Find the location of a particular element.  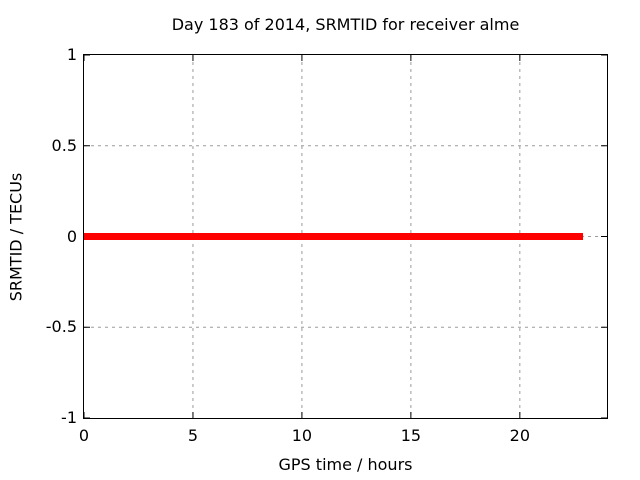

x-axis-title: GPS time / hours is located at coordinates (345, 464).